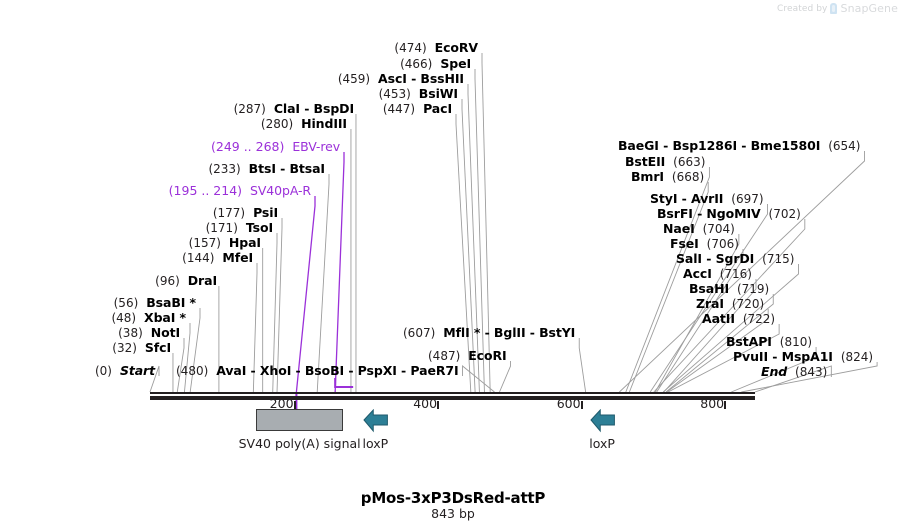  Describe the element at coordinates (300, 420) in the screenshot. I see `feature-box-sv40-polya-signal` at that location.